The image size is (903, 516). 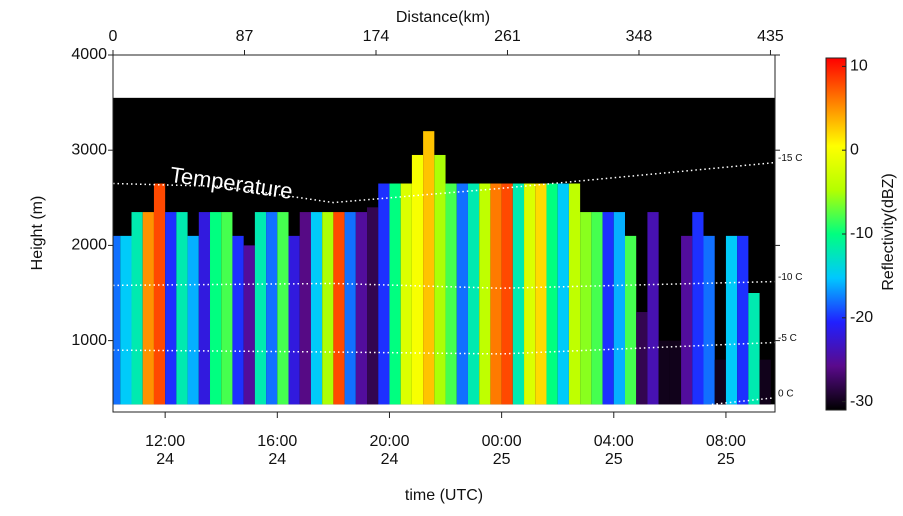 I want to click on x2-tick-label: 435, so click(x=770, y=36).